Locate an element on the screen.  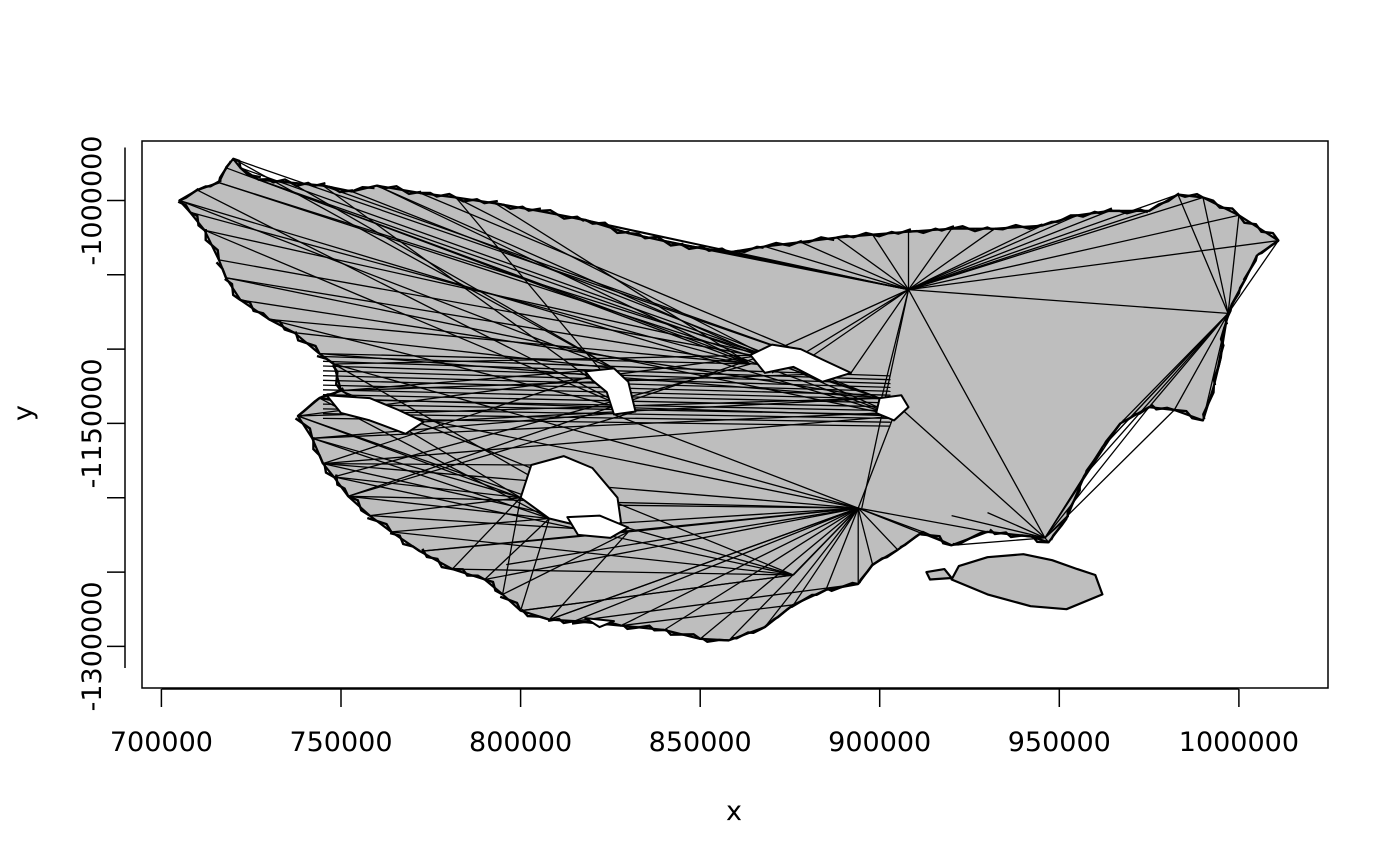
y-axis-title: y is located at coordinates (23, 413).